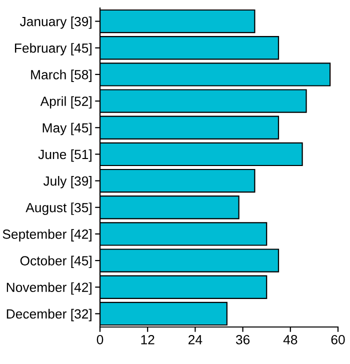 The width and height of the screenshot is (350, 364). I want to click on x-tick-label: 48, so click(290, 339).